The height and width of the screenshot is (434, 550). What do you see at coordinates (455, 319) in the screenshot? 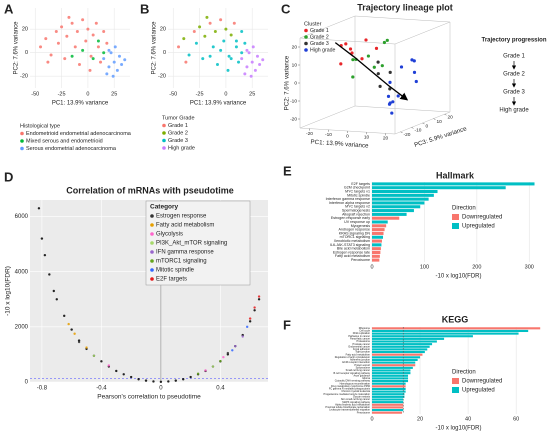
I see `chart-title: KEGG` at bounding box center [455, 319].